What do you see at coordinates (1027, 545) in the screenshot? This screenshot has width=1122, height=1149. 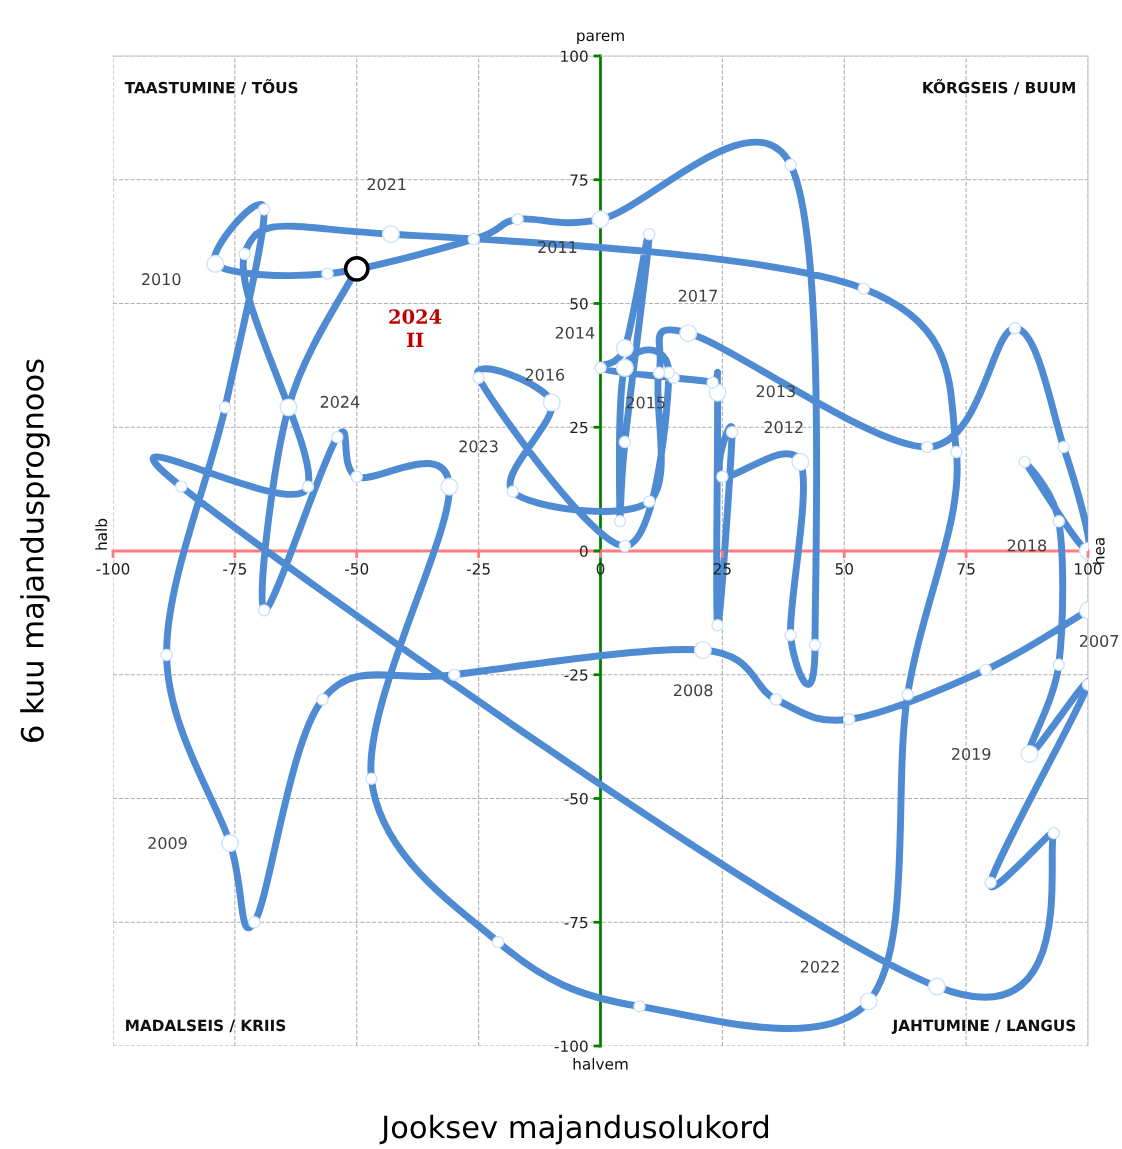 I see `annotation: 2018` at bounding box center [1027, 545].